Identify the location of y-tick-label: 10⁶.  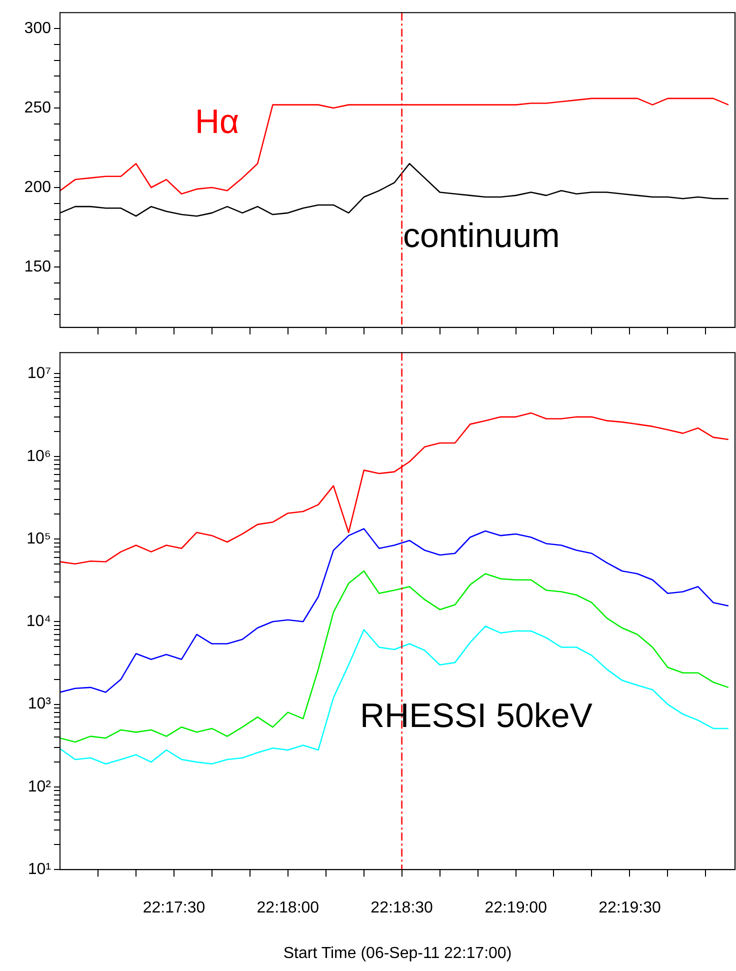
(38, 456).